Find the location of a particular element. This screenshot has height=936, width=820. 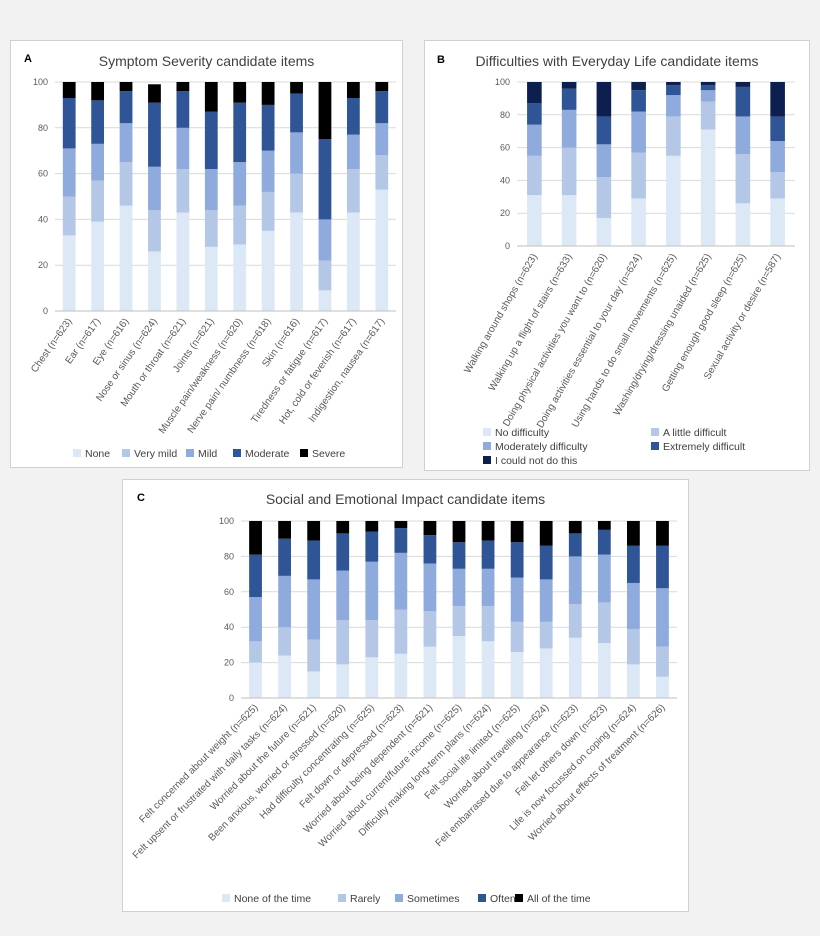

legend-label: None is located at coordinates (97, 454).